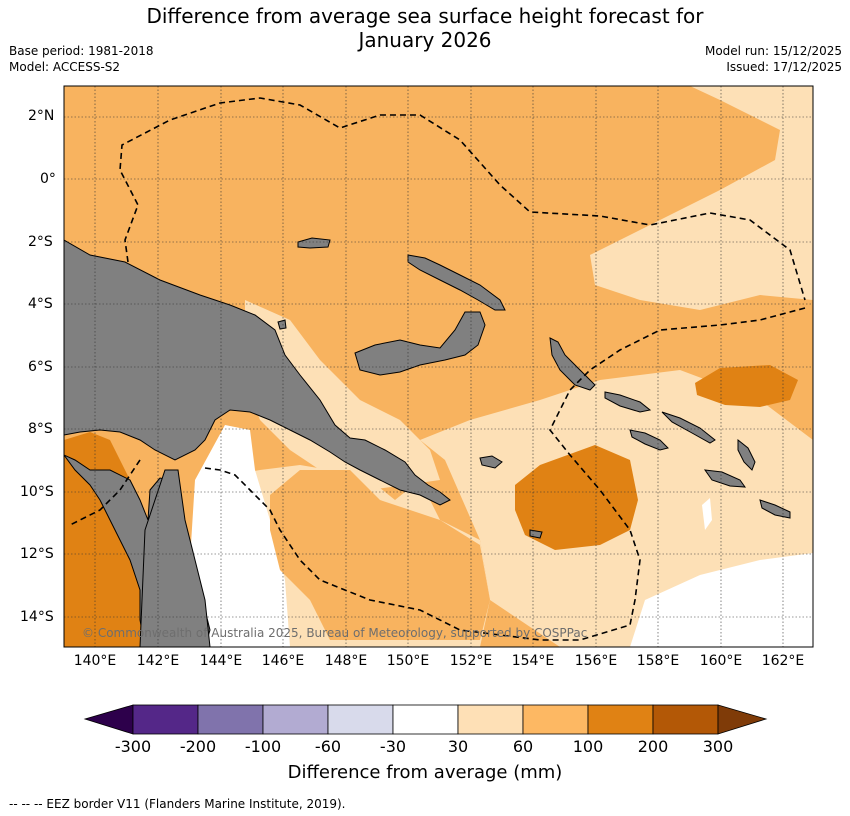 Image resolution: width=850 pixels, height=816 pixels. Describe the element at coordinates (784, 67) in the screenshot. I see `issued-date: Issued: 17/12/2025` at that location.